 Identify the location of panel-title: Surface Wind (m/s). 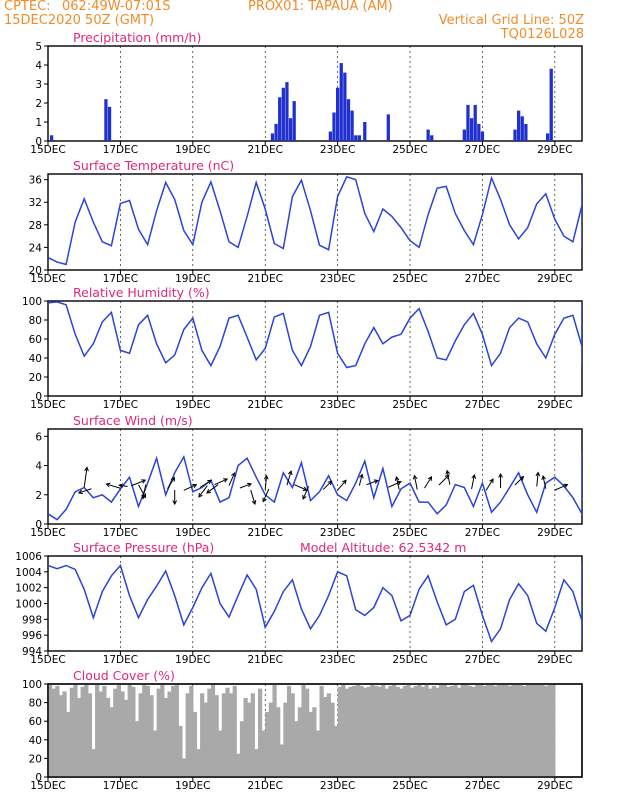
(133, 420).